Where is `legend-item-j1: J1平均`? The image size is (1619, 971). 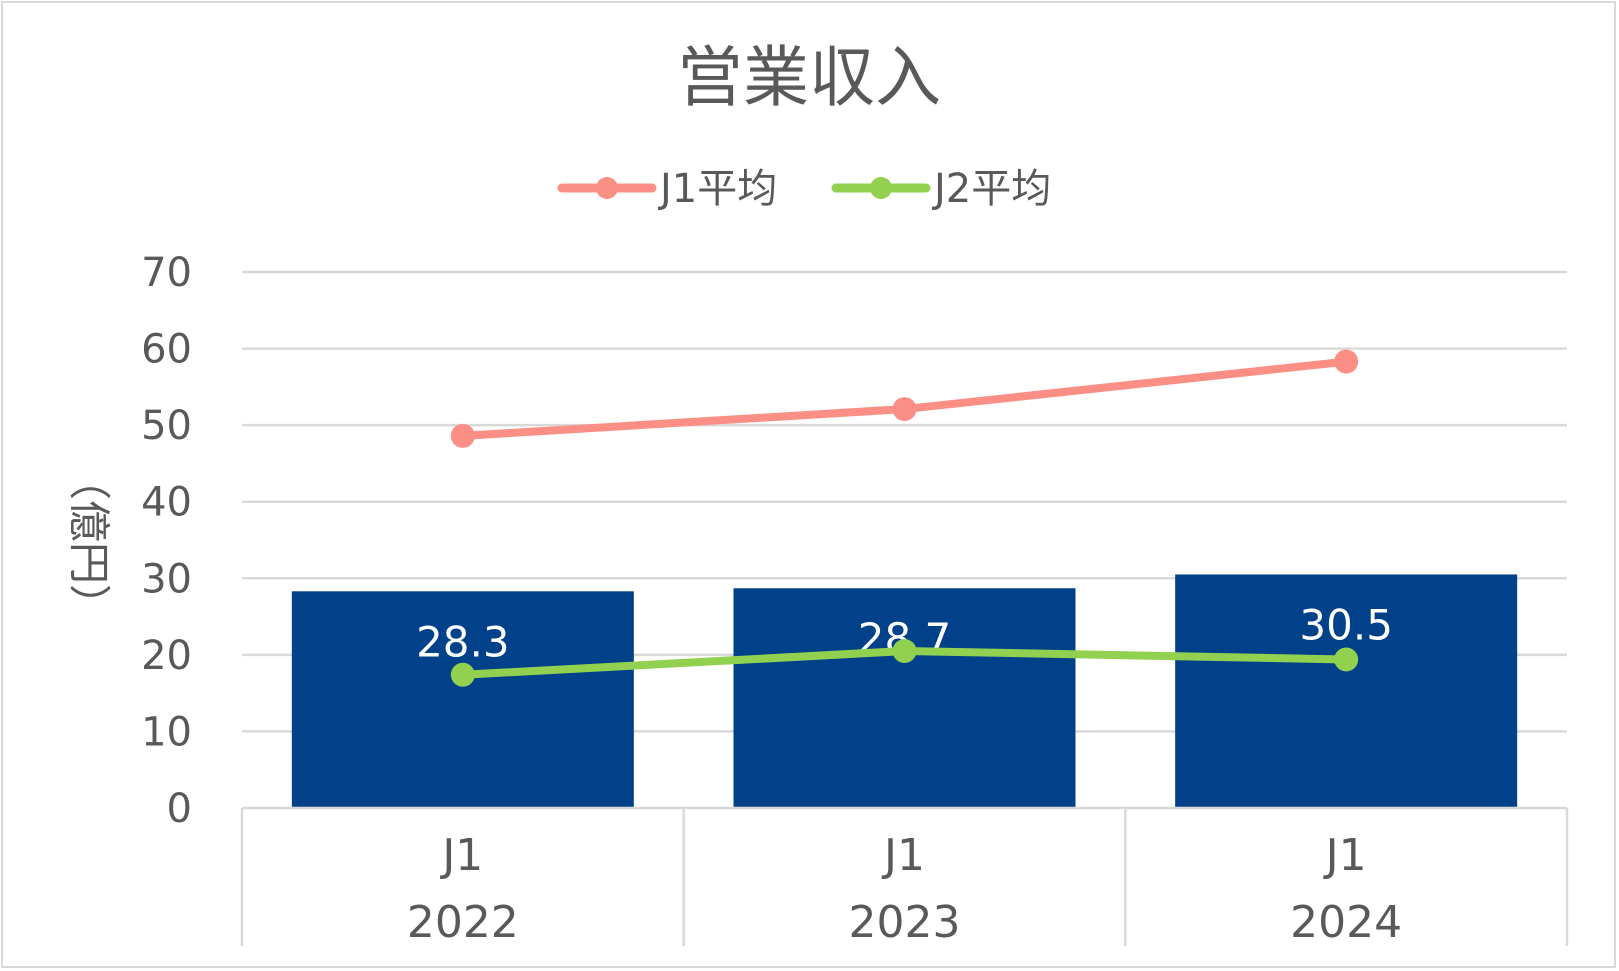 legend-item-j1: J1平均 is located at coordinates (667, 189).